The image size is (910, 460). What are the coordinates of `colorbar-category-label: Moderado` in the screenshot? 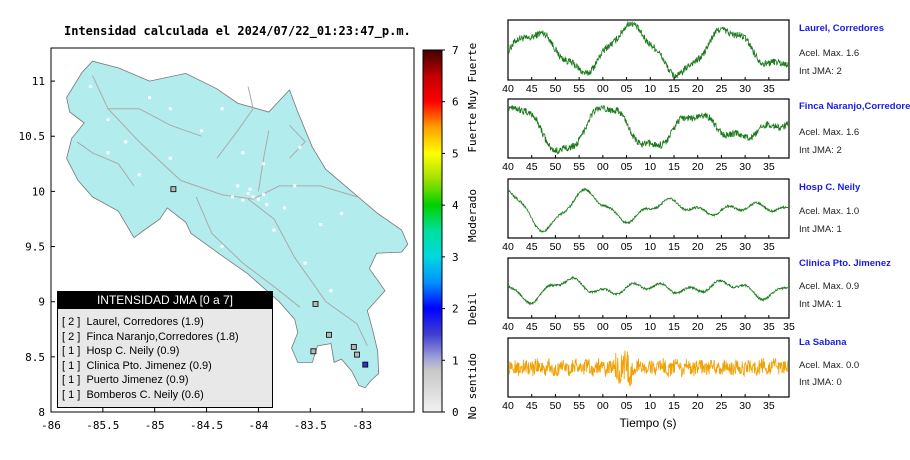 It's located at (472, 215).